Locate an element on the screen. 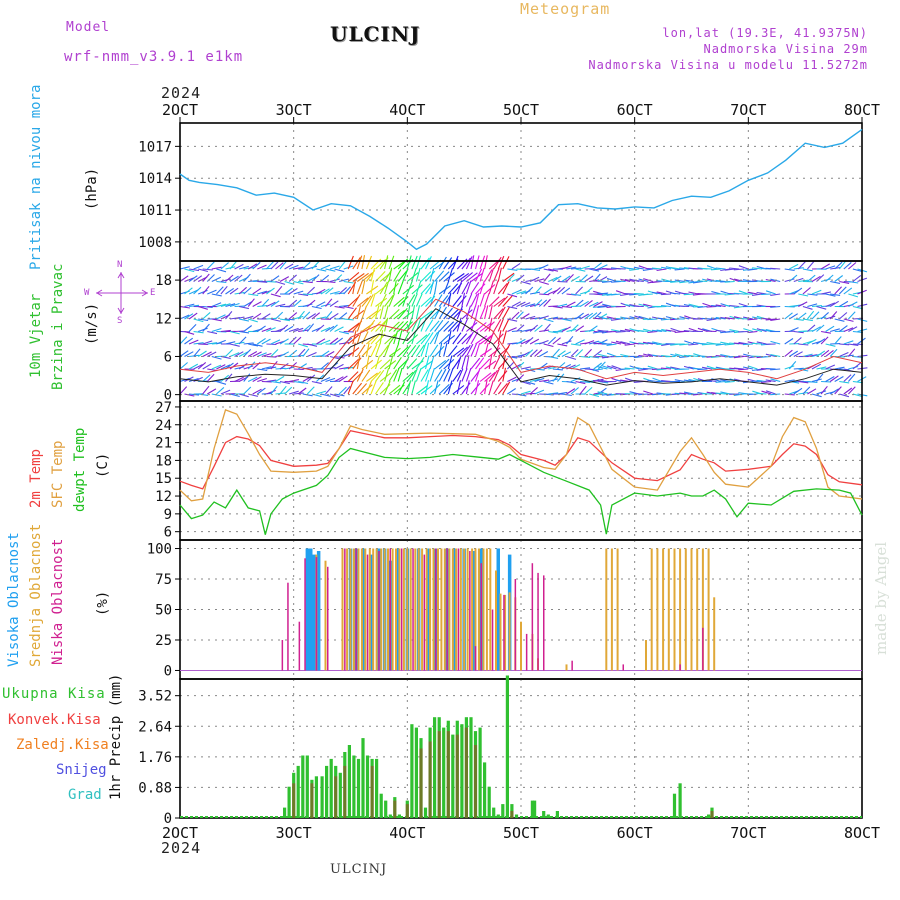 The height and width of the screenshot is (900, 900). compass-w: W is located at coordinates (87, 293).